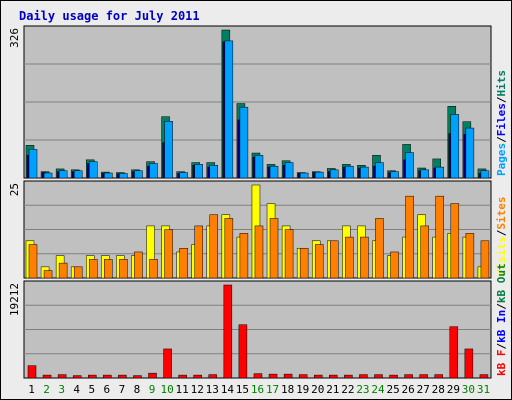  I want to click on x-tick-label: 2, so click(46, 389).